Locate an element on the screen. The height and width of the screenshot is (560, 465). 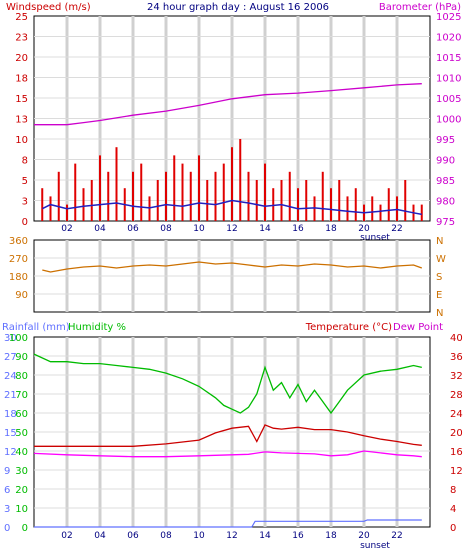
y-tick-label: 995 is located at coordinates (445, 140).